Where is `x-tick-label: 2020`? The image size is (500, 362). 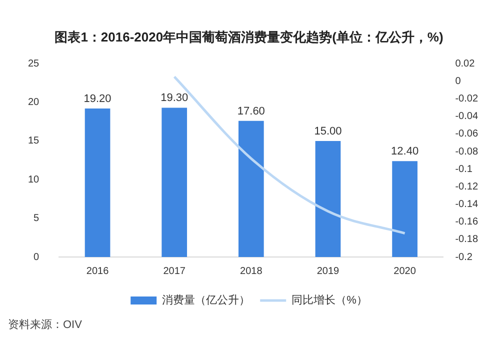 x-tick-label: 2020 is located at coordinates (405, 271).